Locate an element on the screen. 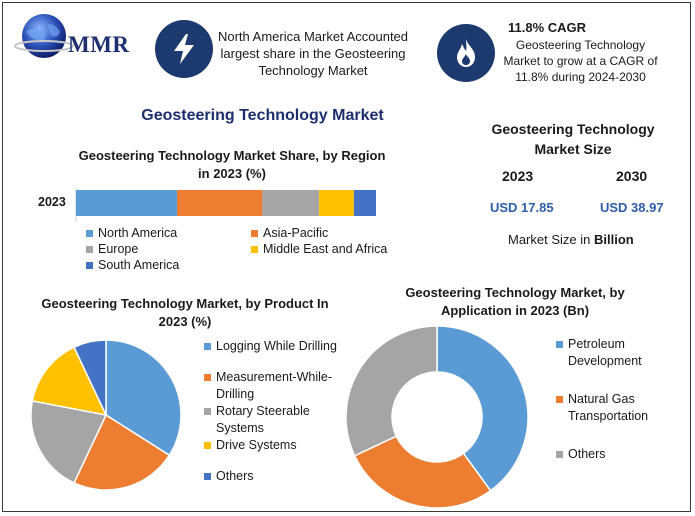  application-donut-chart is located at coordinates (437, 417).